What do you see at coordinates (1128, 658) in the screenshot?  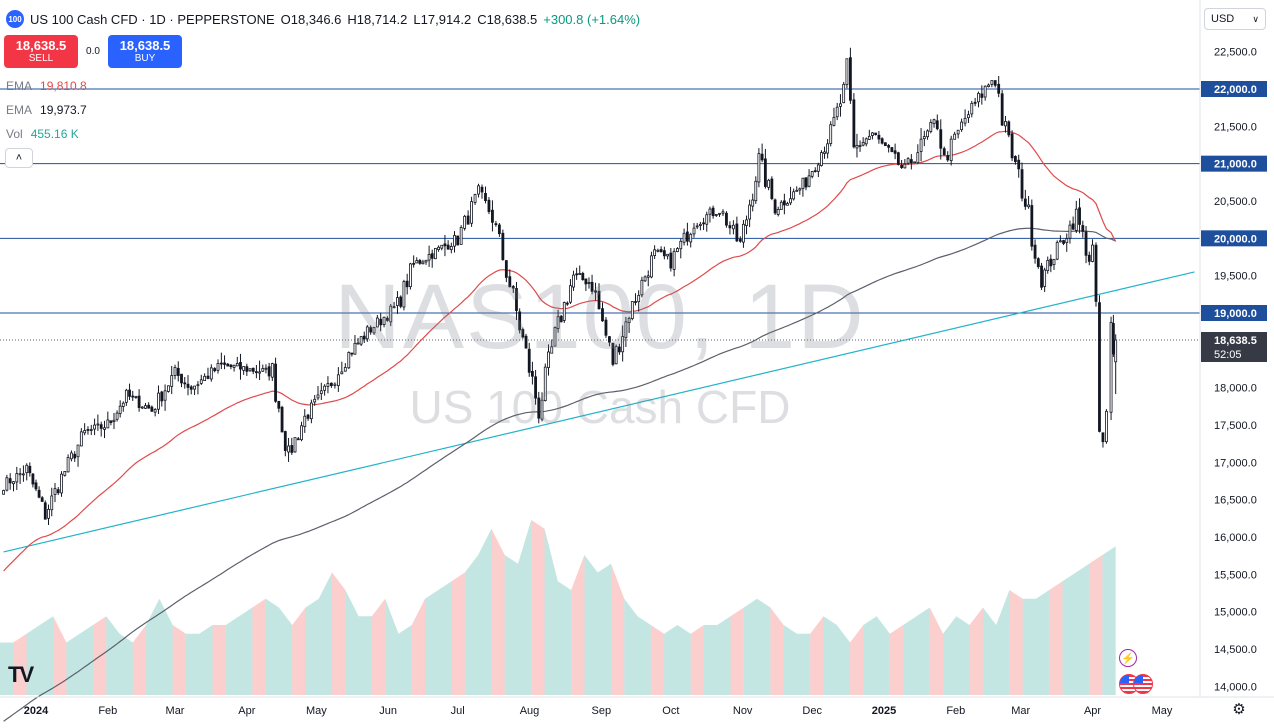 I see `lightning-icon: ⚡` at bounding box center [1128, 658].